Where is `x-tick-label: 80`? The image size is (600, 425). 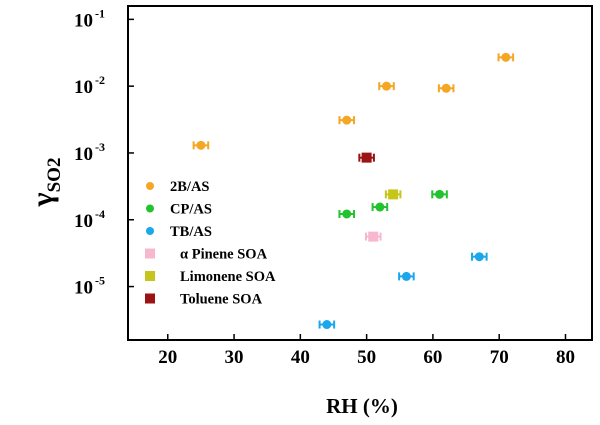 x-tick-label: 80 is located at coordinates (565, 357).